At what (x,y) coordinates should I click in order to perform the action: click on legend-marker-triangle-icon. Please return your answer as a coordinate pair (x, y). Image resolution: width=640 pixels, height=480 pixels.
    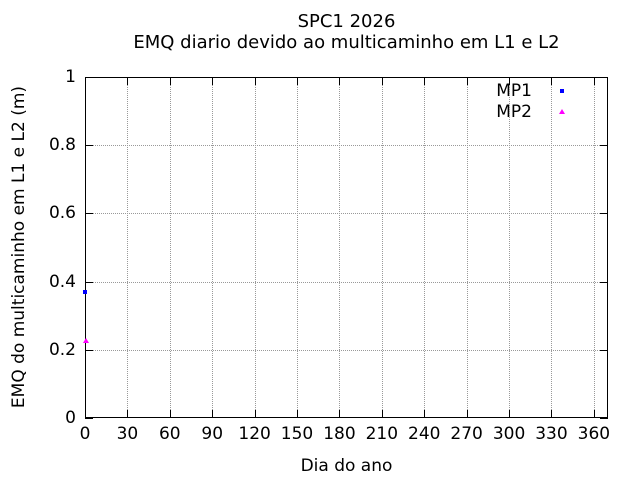
    Looking at the image, I should click on (562, 111).